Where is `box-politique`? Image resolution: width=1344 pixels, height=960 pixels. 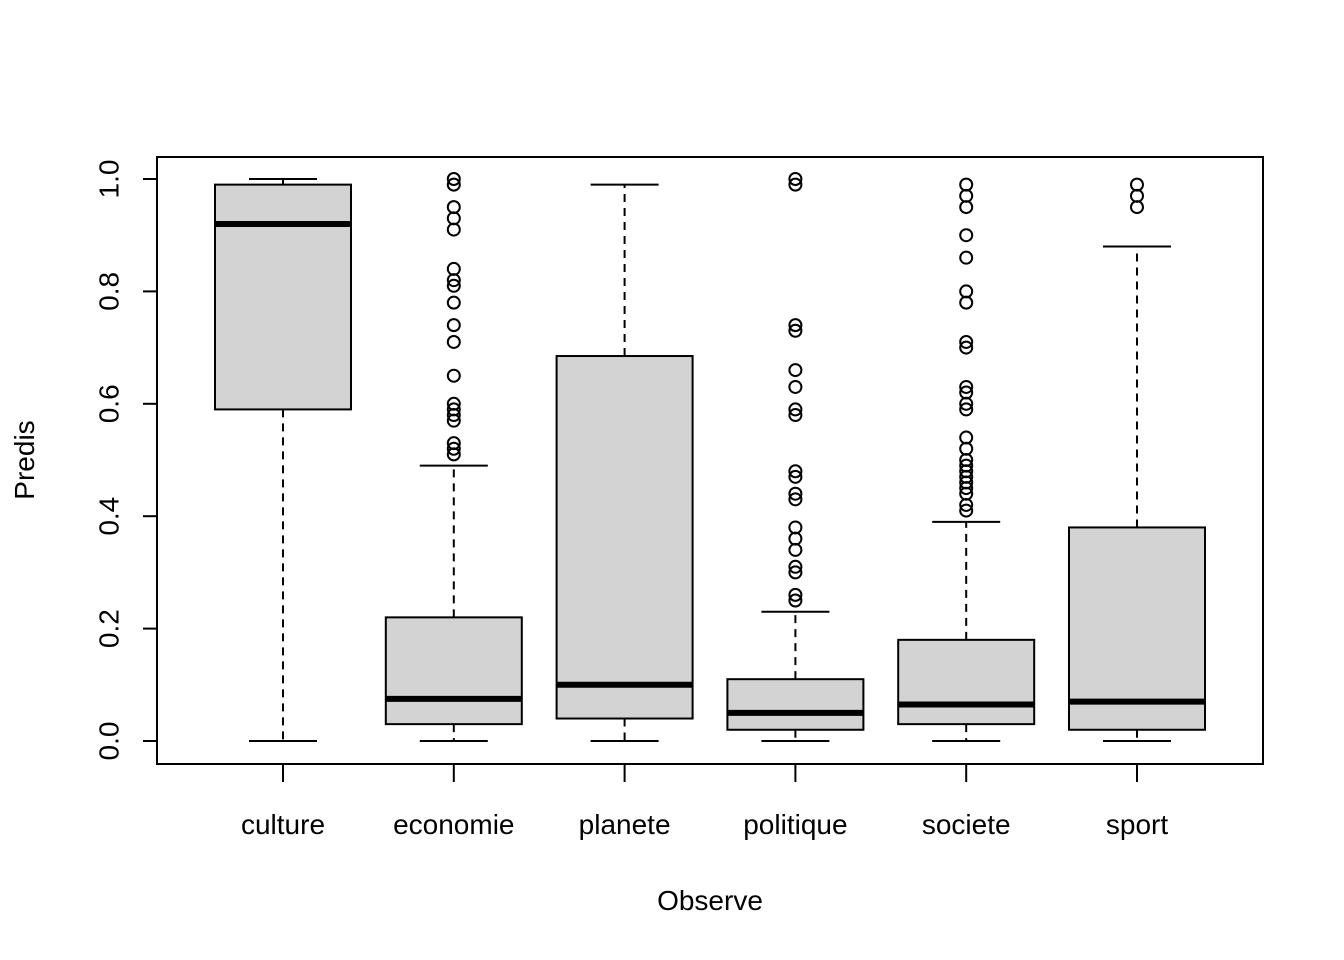 box-politique is located at coordinates (795, 457).